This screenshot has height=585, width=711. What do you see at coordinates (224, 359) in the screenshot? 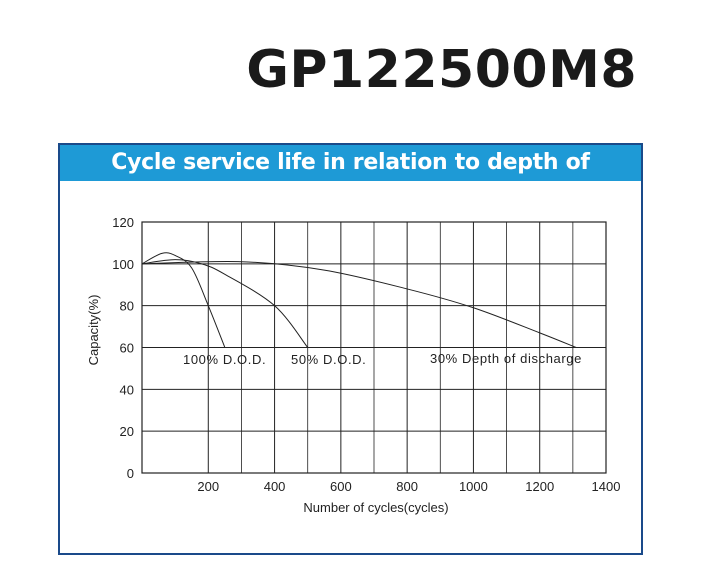
I see `series-label-100-dod: 100% D.O.D.` at bounding box center [224, 359].